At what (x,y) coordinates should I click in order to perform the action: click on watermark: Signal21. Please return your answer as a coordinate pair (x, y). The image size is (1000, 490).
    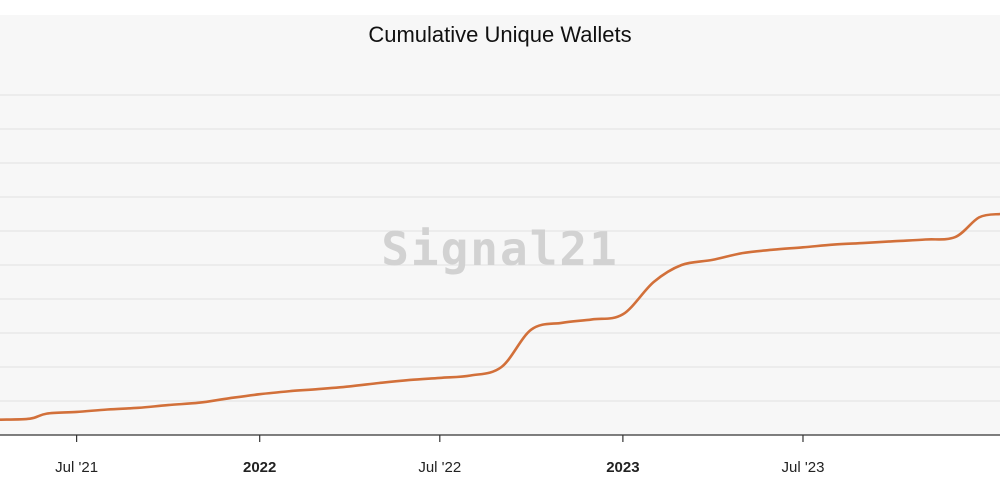
    Looking at the image, I should click on (500, 249).